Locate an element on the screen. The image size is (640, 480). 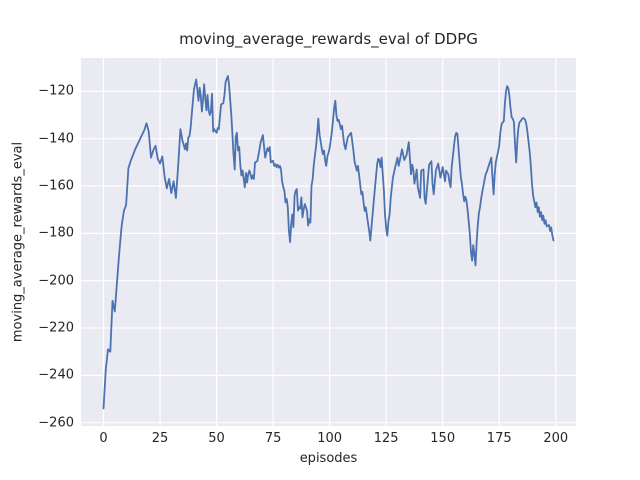
y-tick-label: −260 is located at coordinates (56, 423).